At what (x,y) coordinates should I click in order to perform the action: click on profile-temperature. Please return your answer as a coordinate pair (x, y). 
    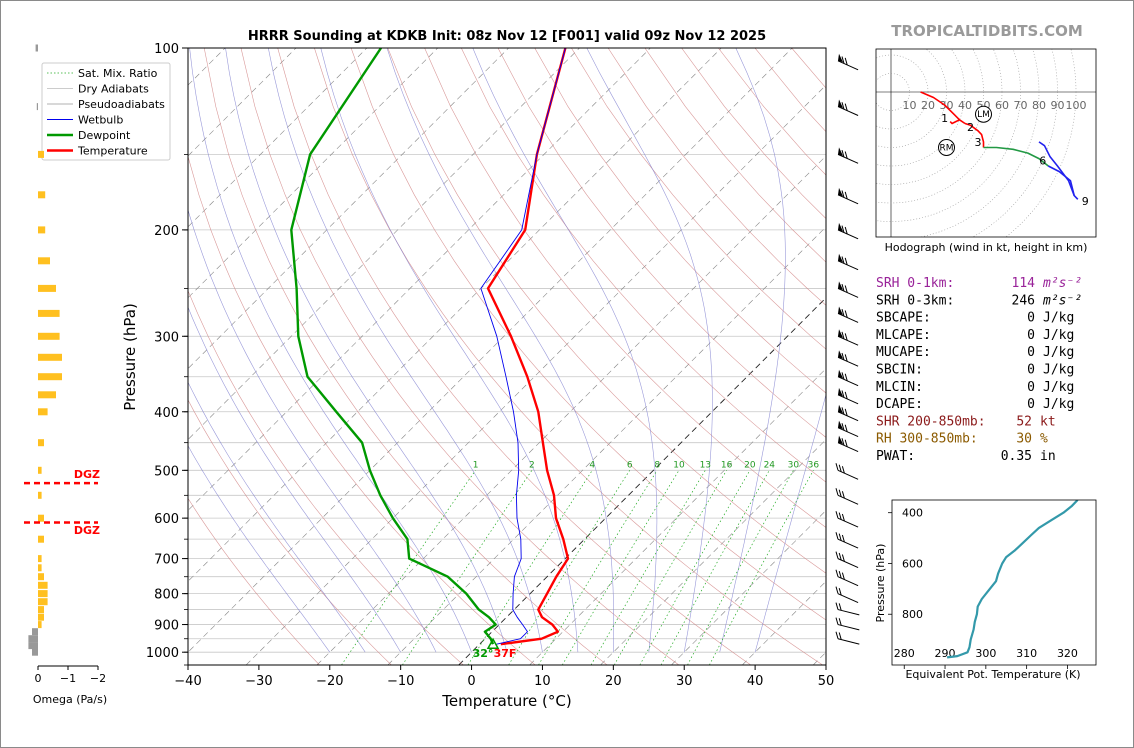
    Looking at the image, I should click on (528, 347).